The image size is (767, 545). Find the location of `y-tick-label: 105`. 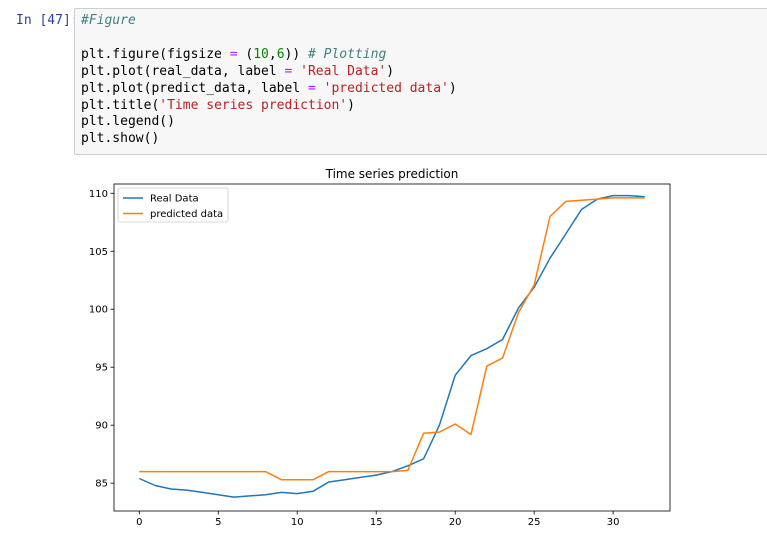

y-tick-label: 105 is located at coordinates (98, 252).